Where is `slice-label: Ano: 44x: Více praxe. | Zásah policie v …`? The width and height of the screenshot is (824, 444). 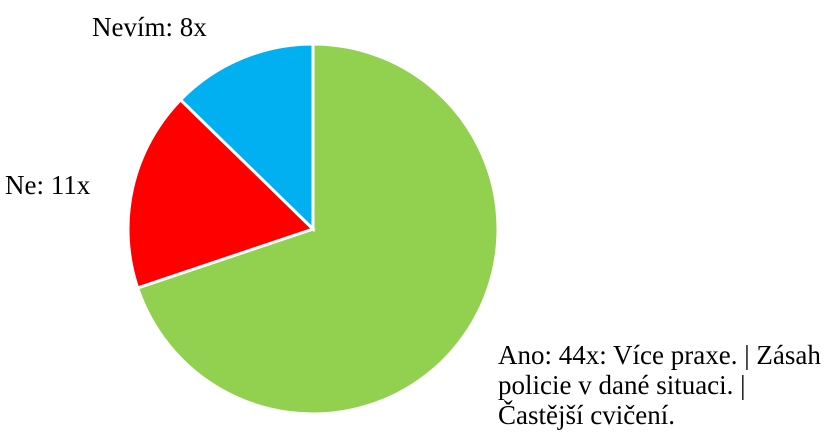 slice-label: Ano: 44x: Více praxe. | Zásah policie v … is located at coordinates (659, 385).